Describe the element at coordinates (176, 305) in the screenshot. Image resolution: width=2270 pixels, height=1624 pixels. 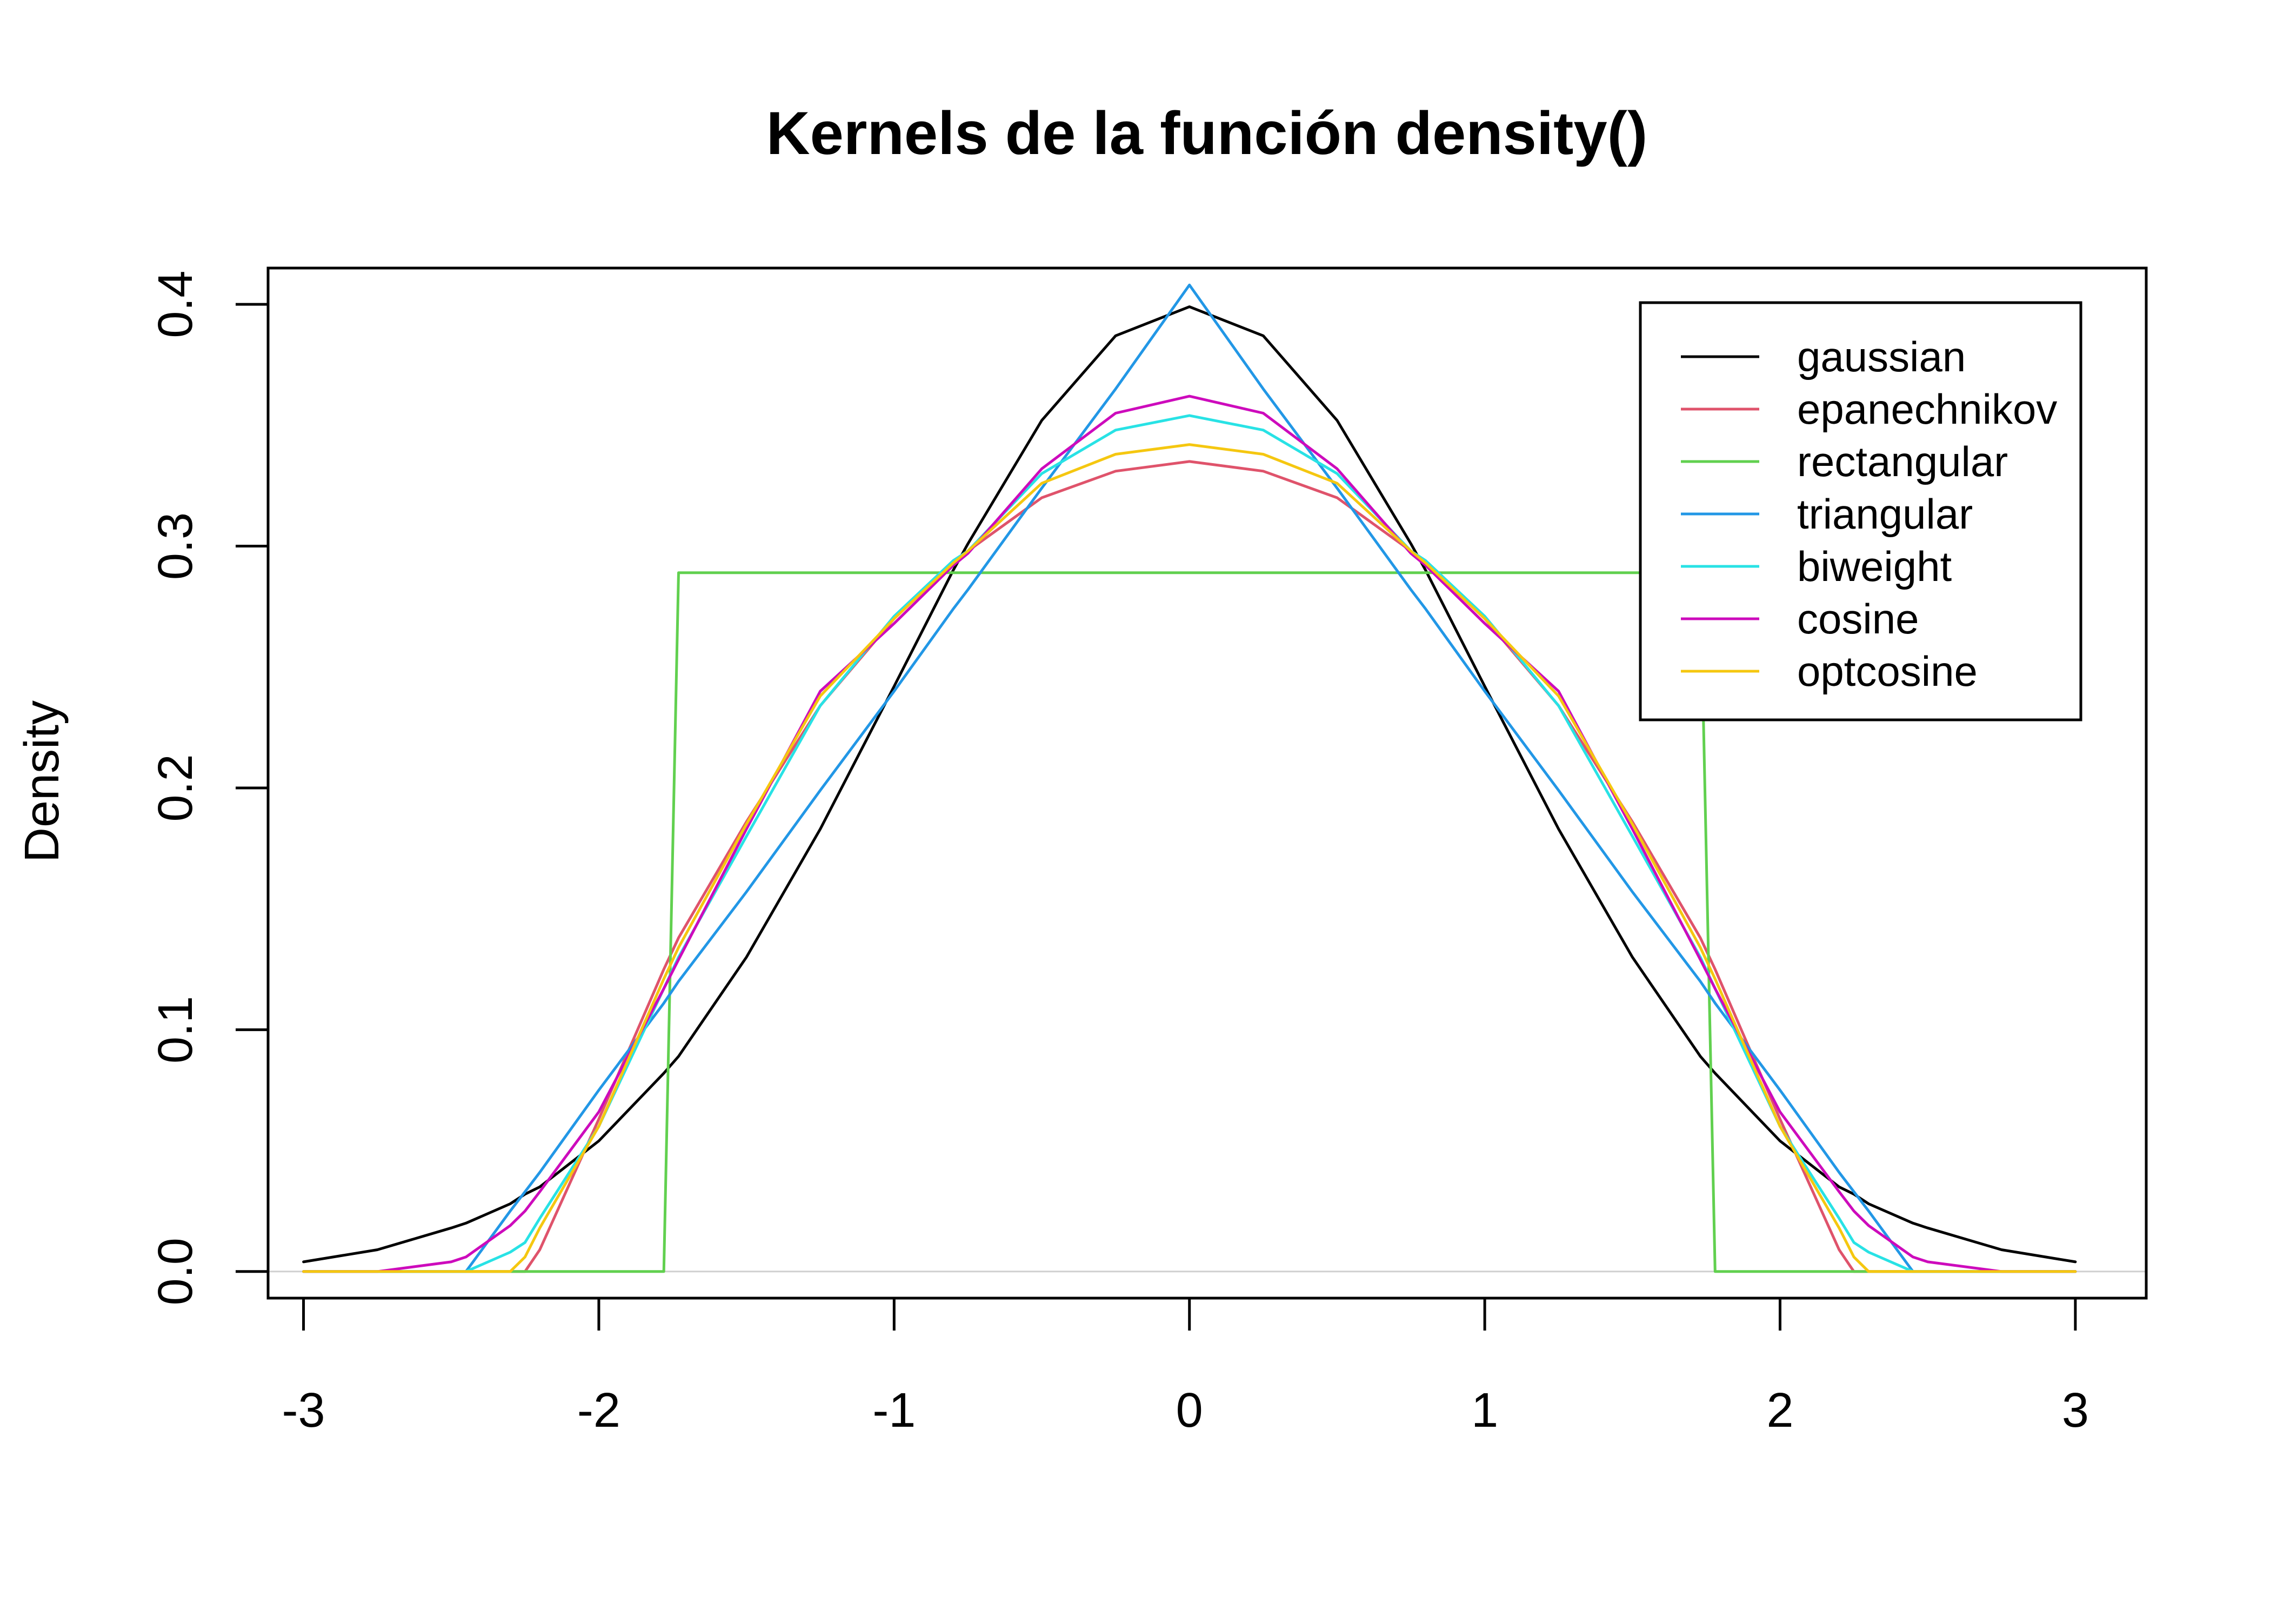
I see `y-tick-label: 0.4` at that location.